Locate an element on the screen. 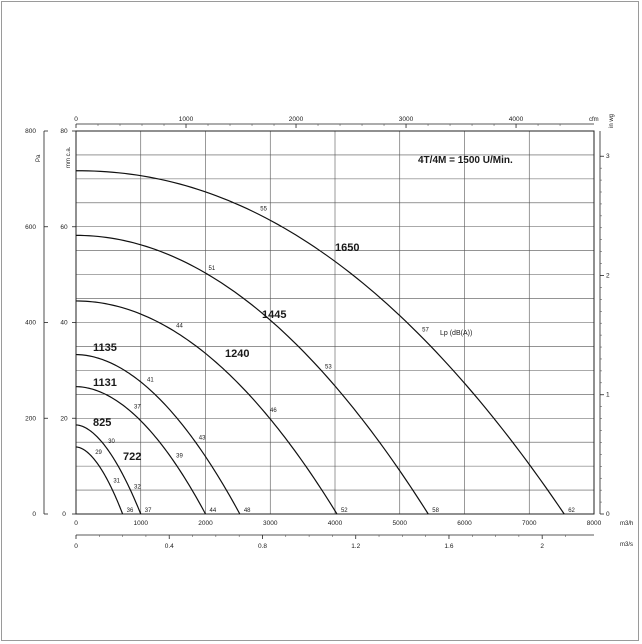  noise-label: 39 is located at coordinates (179, 456).